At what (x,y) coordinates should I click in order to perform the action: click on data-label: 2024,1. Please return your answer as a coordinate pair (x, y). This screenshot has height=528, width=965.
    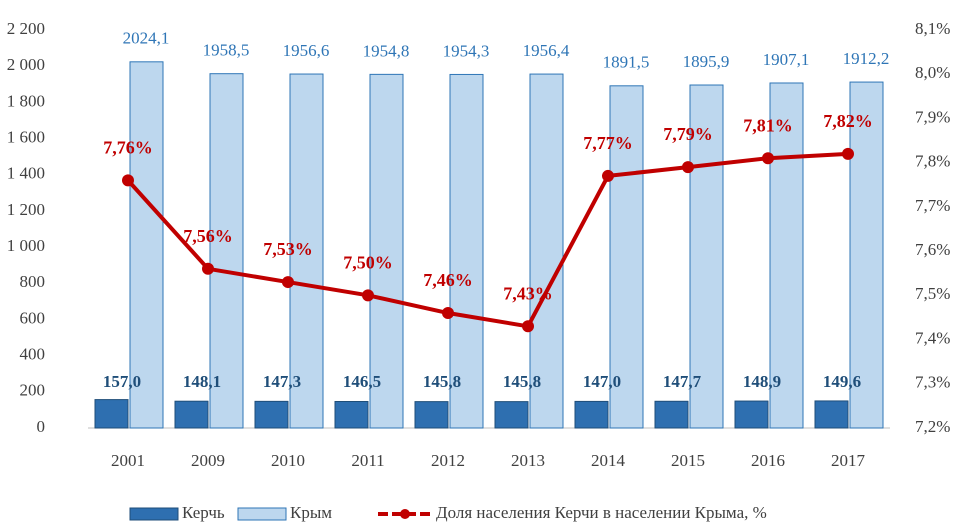
    Looking at the image, I should click on (146, 38).